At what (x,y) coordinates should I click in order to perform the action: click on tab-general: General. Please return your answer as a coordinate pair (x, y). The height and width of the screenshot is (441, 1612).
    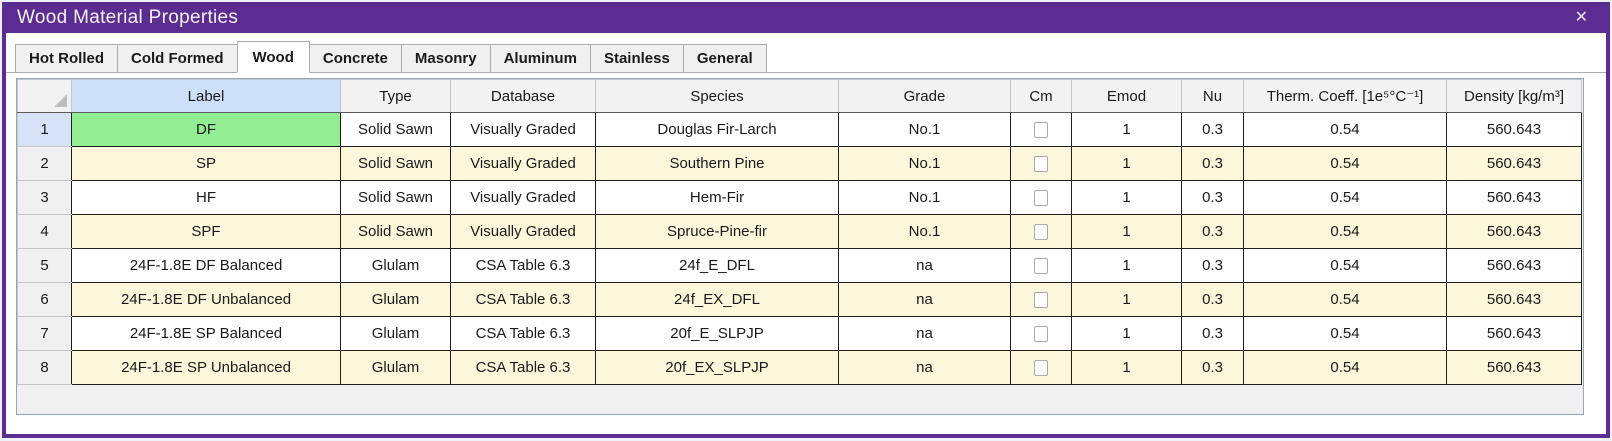
    Looking at the image, I should click on (724, 58).